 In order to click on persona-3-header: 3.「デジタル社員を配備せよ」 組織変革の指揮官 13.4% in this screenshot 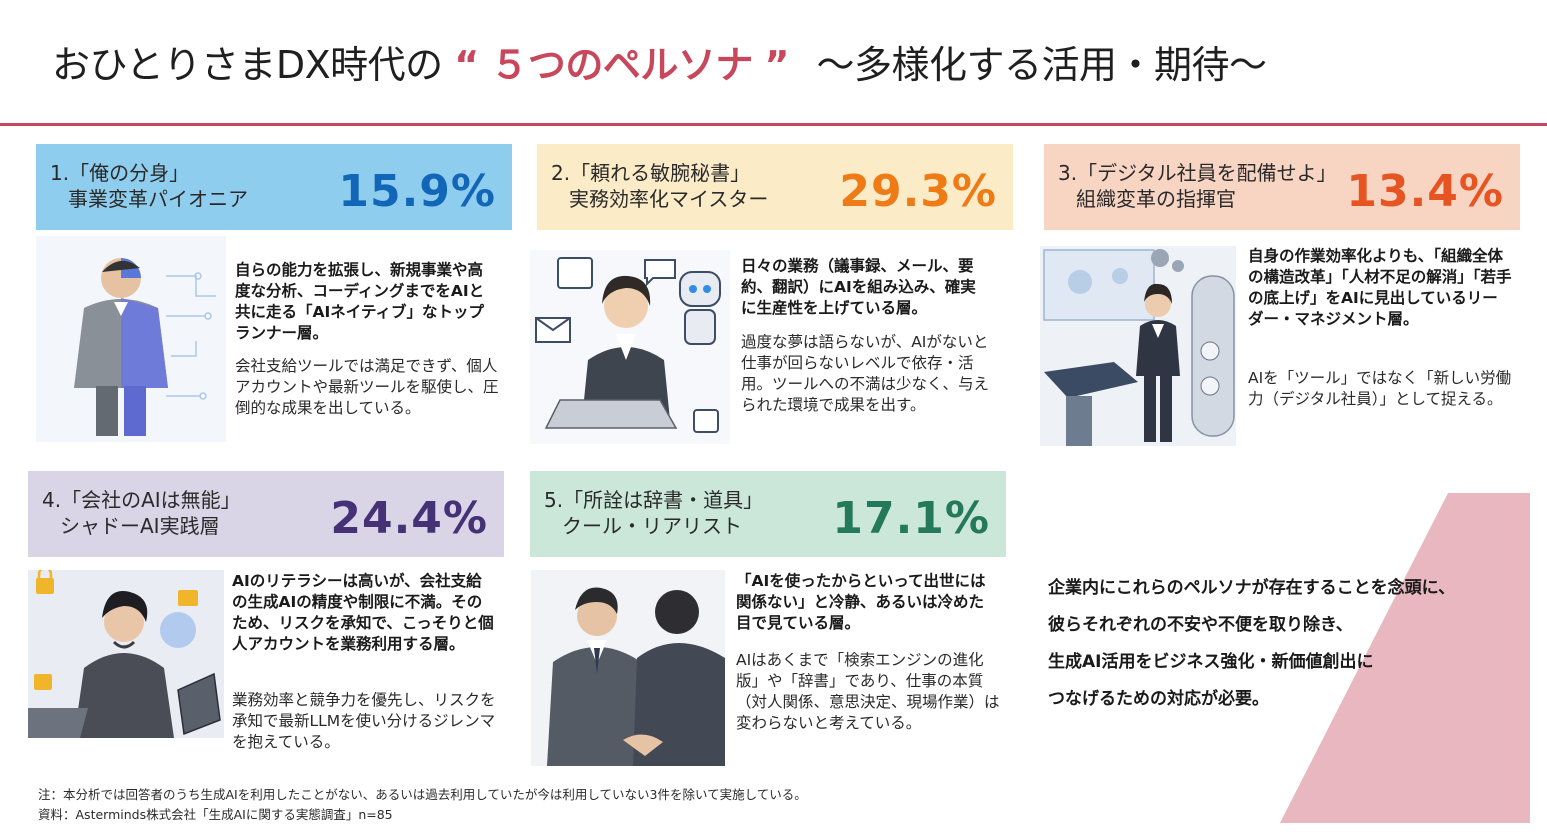, I will do `click(1282, 187)`.